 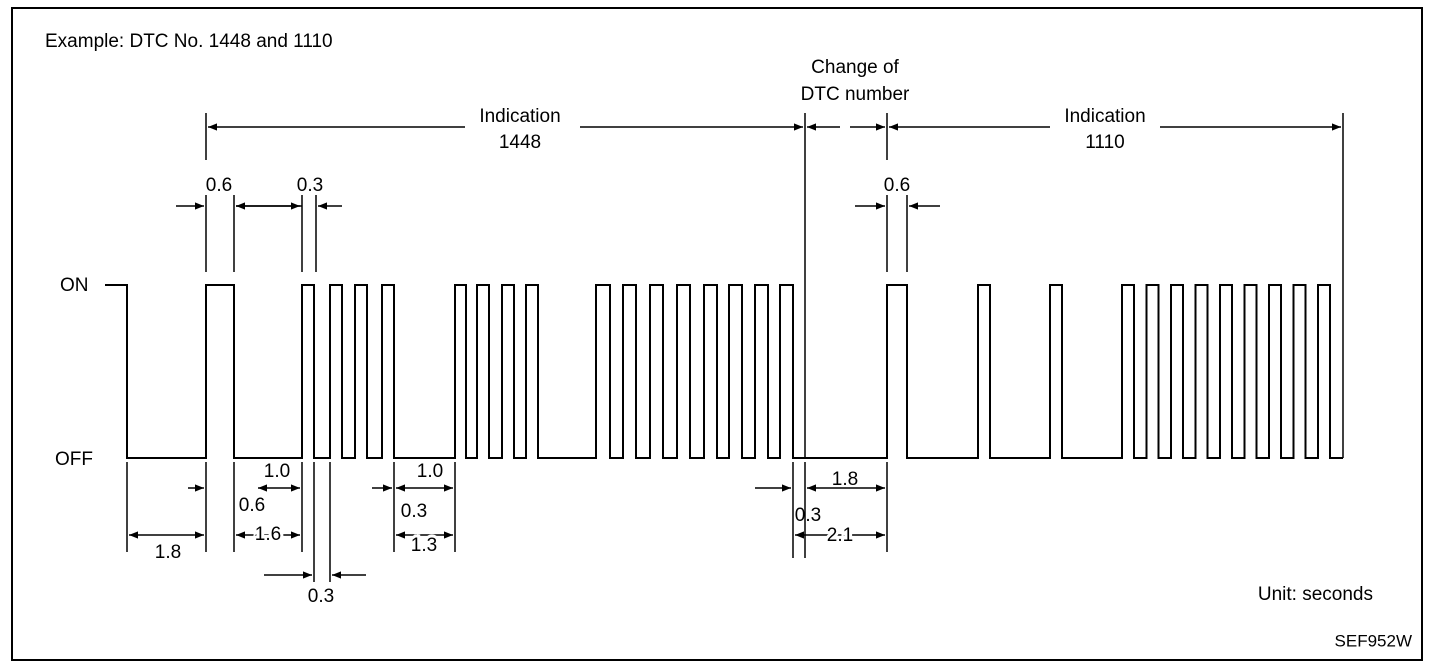 What do you see at coordinates (1315, 594) in the screenshot?
I see `unit-note: Unit: seconds` at bounding box center [1315, 594].